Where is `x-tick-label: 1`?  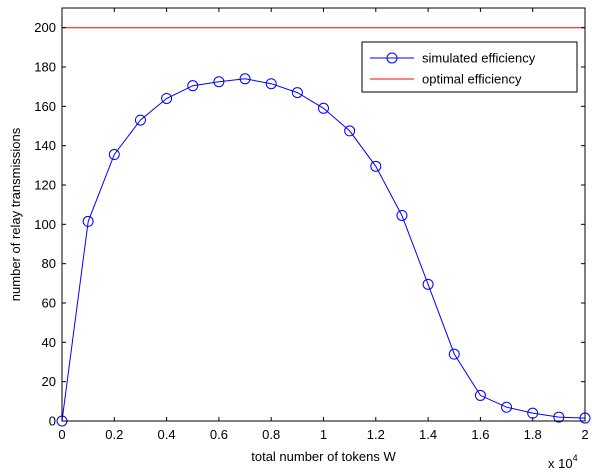 x-tick-label: 1 is located at coordinates (323, 434).